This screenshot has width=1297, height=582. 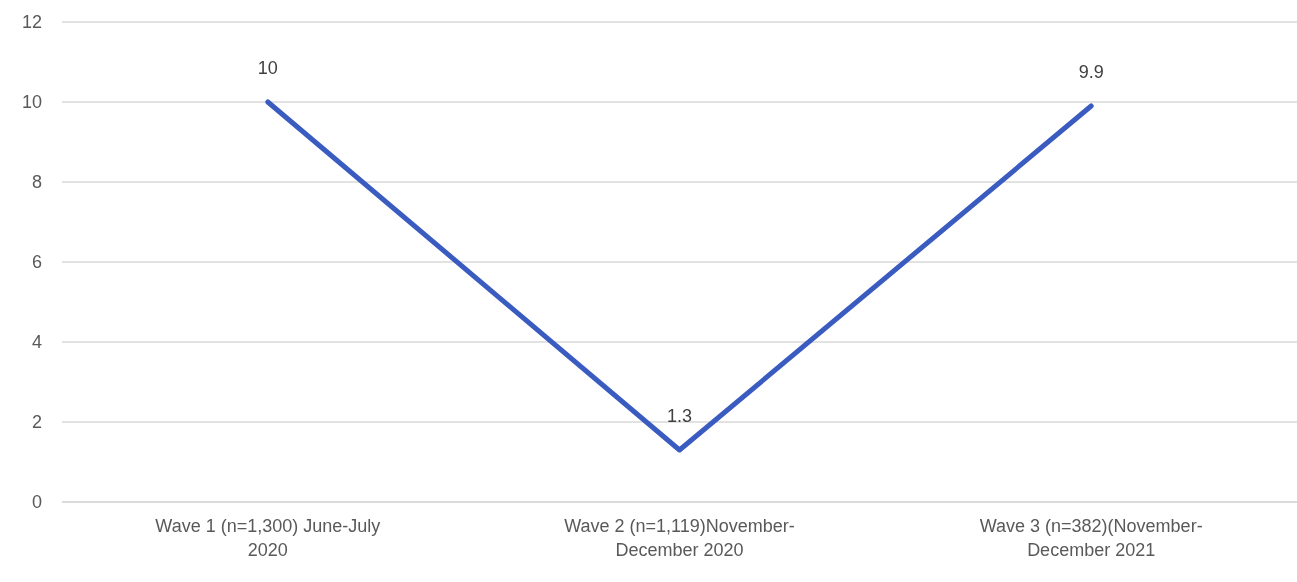 I want to click on data-label: 1.3, so click(x=679, y=416).